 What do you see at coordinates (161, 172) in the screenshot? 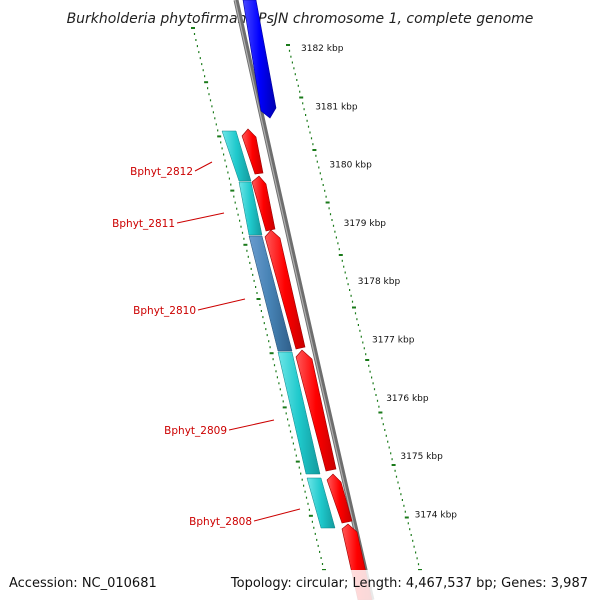
I see `gene-label: Bphyt_2812` at bounding box center [161, 172].